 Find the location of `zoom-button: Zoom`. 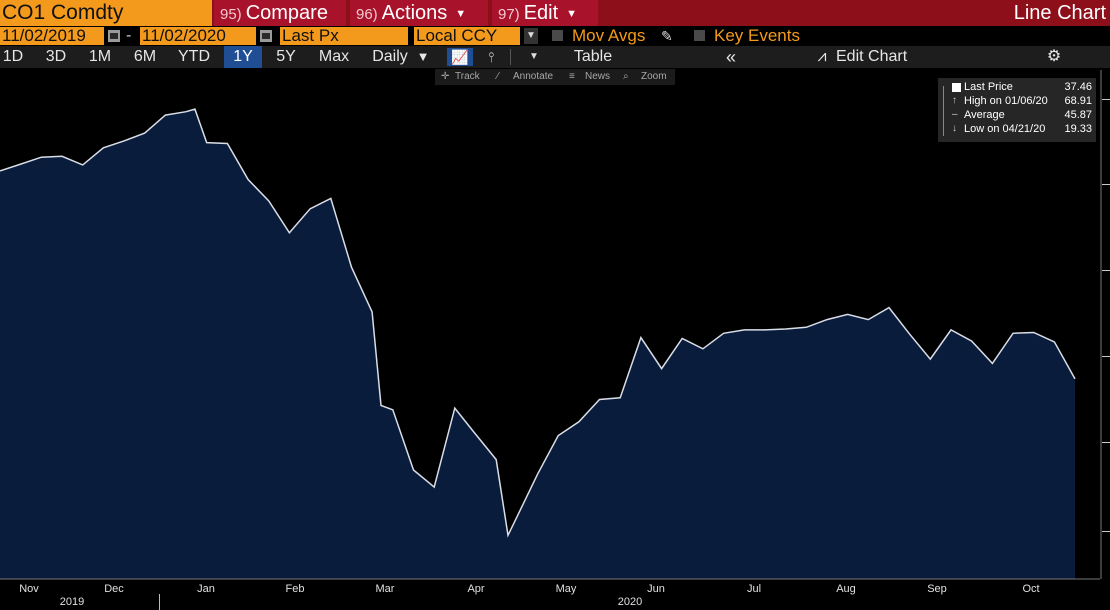

zoom-button: Zoom is located at coordinates (654, 76).